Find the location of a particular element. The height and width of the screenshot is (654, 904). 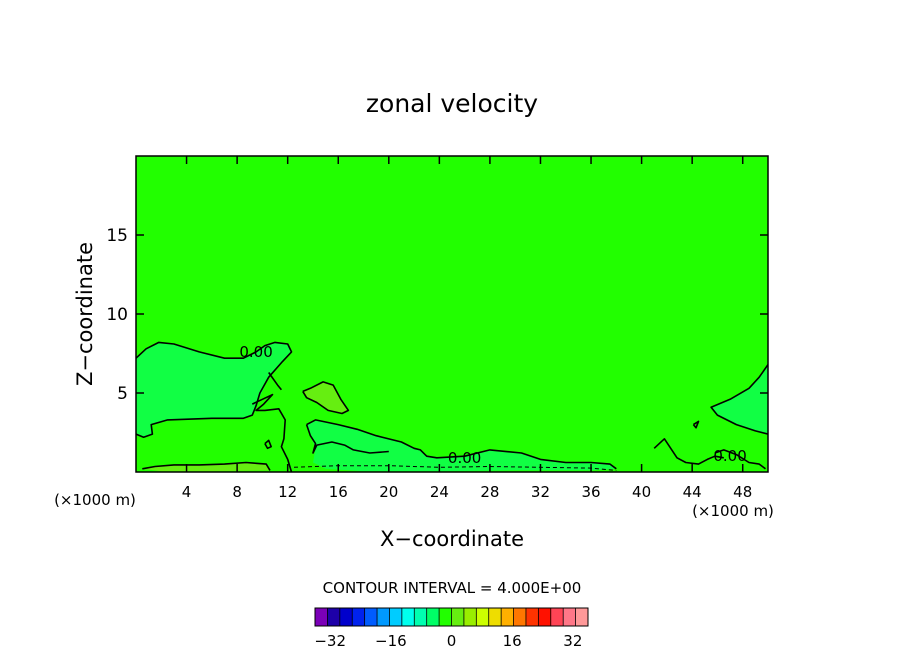

contour-label-1: 0.00 is located at coordinates (464, 458).